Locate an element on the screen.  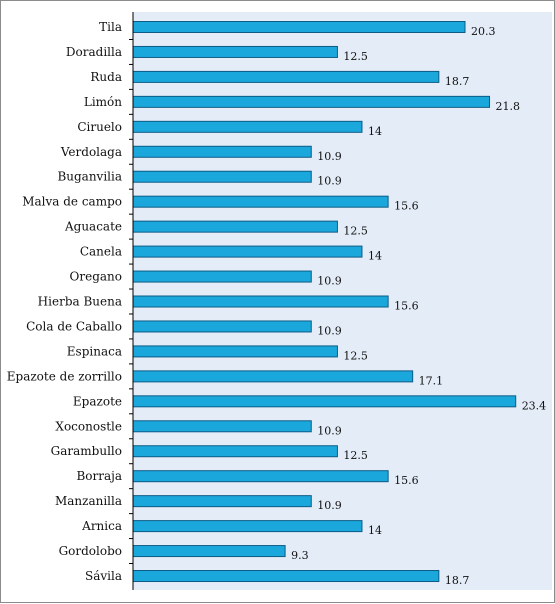
value-label-manzanilla: 10.9 is located at coordinates (329, 505).